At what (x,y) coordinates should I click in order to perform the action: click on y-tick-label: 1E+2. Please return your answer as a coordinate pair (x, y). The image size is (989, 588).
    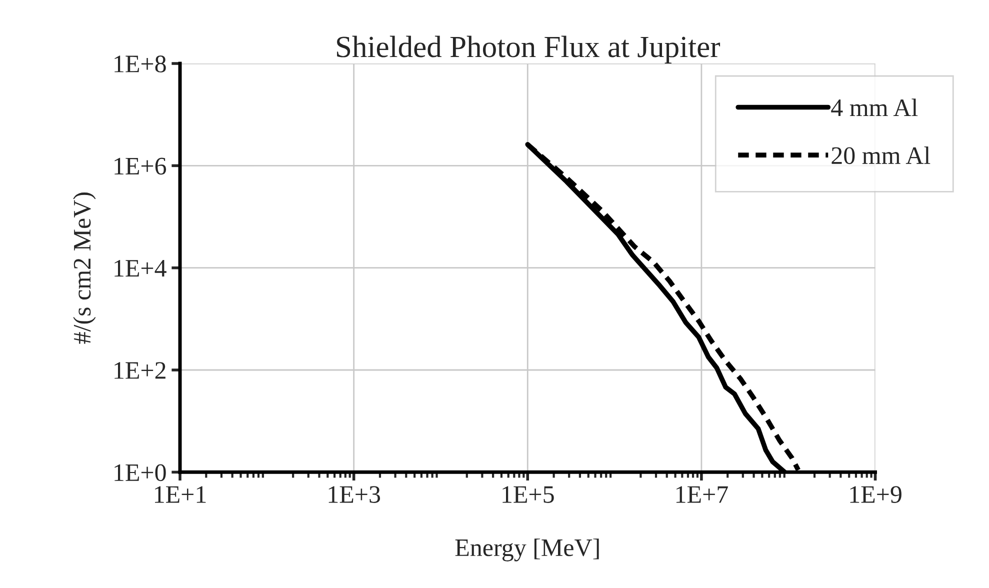
    Looking at the image, I should click on (140, 370).